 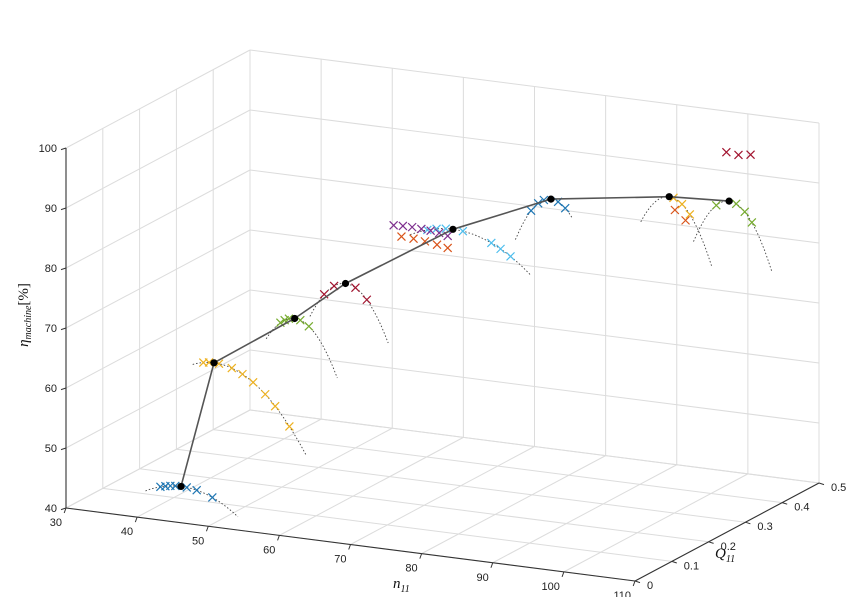 What do you see at coordinates (340, 560) in the screenshot?
I see `x-tick-label: 70` at bounding box center [340, 560].